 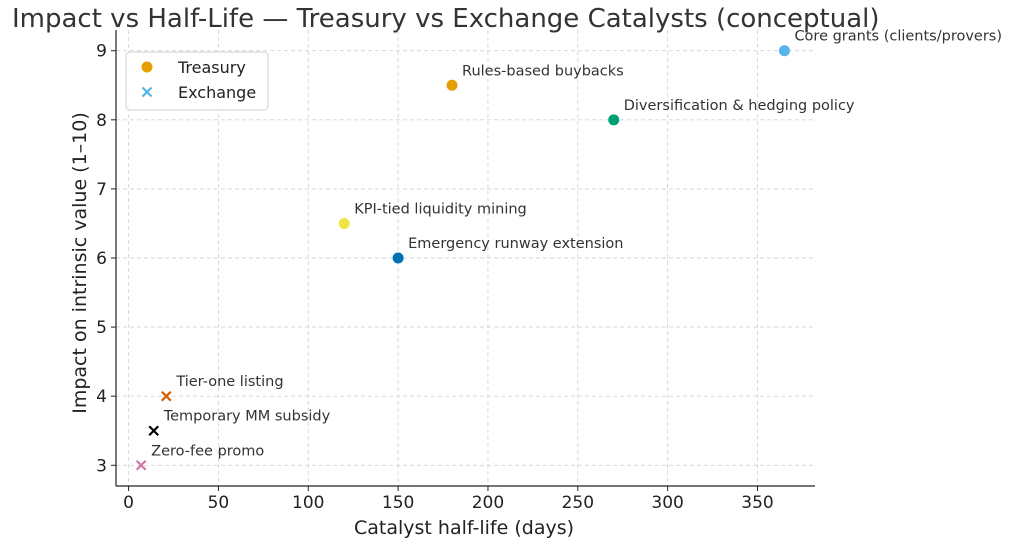 What do you see at coordinates (141, 465) in the screenshot?
I see `point-zero-fee-promo` at bounding box center [141, 465].